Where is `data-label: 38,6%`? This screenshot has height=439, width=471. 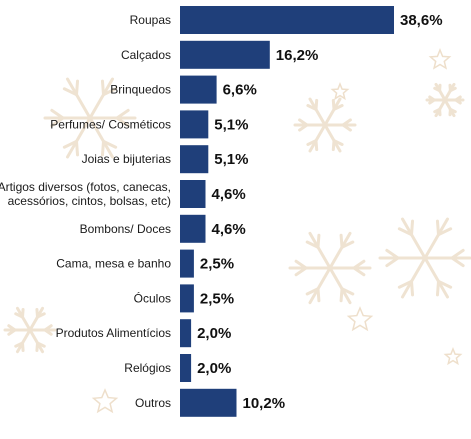 data-label: 38,6% is located at coordinates (421, 20).